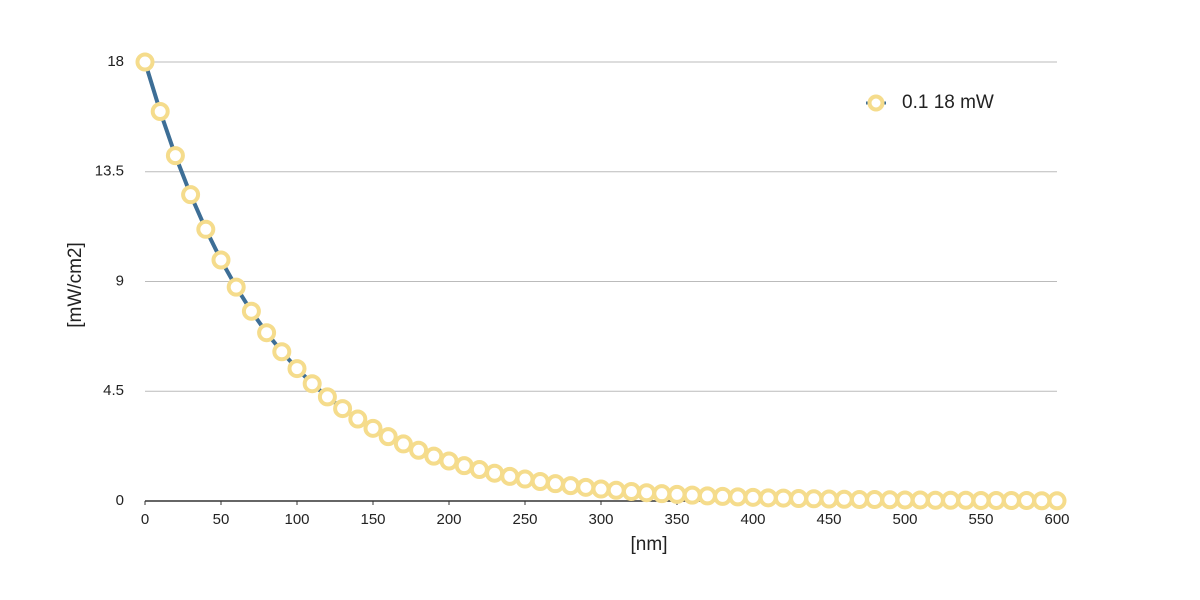 The image size is (1200, 600). What do you see at coordinates (221, 519) in the screenshot?
I see `x-tick-label: 50` at bounding box center [221, 519].